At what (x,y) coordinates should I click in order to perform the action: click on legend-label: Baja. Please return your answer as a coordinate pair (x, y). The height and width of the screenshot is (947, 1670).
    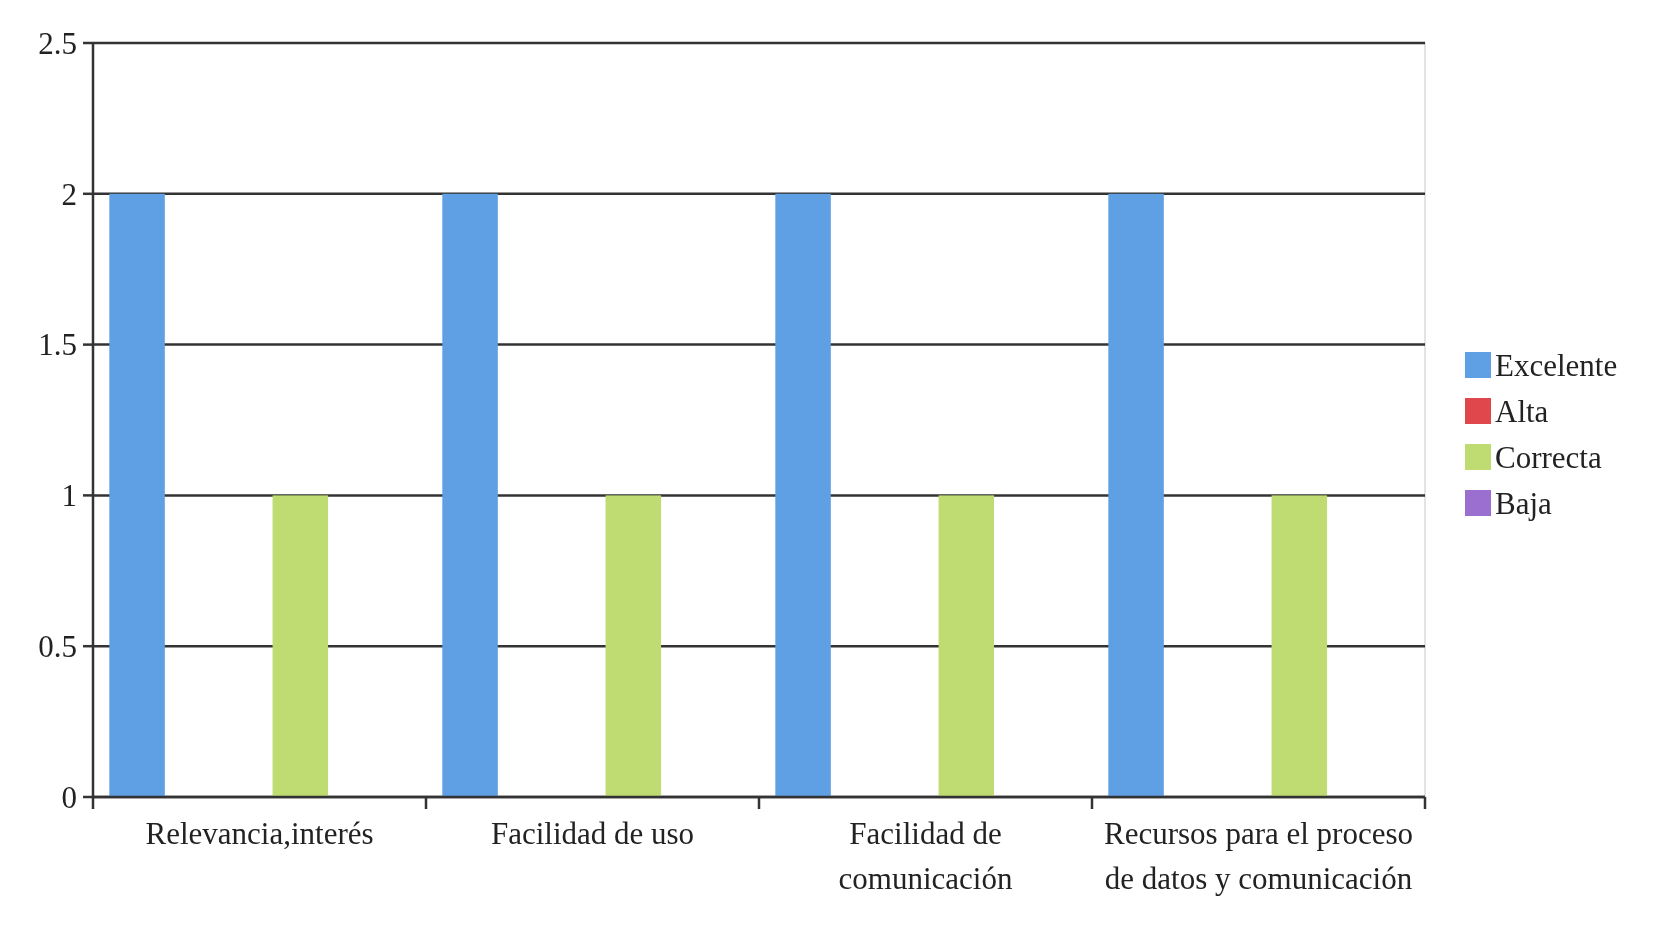
    Looking at the image, I should click on (1524, 503).